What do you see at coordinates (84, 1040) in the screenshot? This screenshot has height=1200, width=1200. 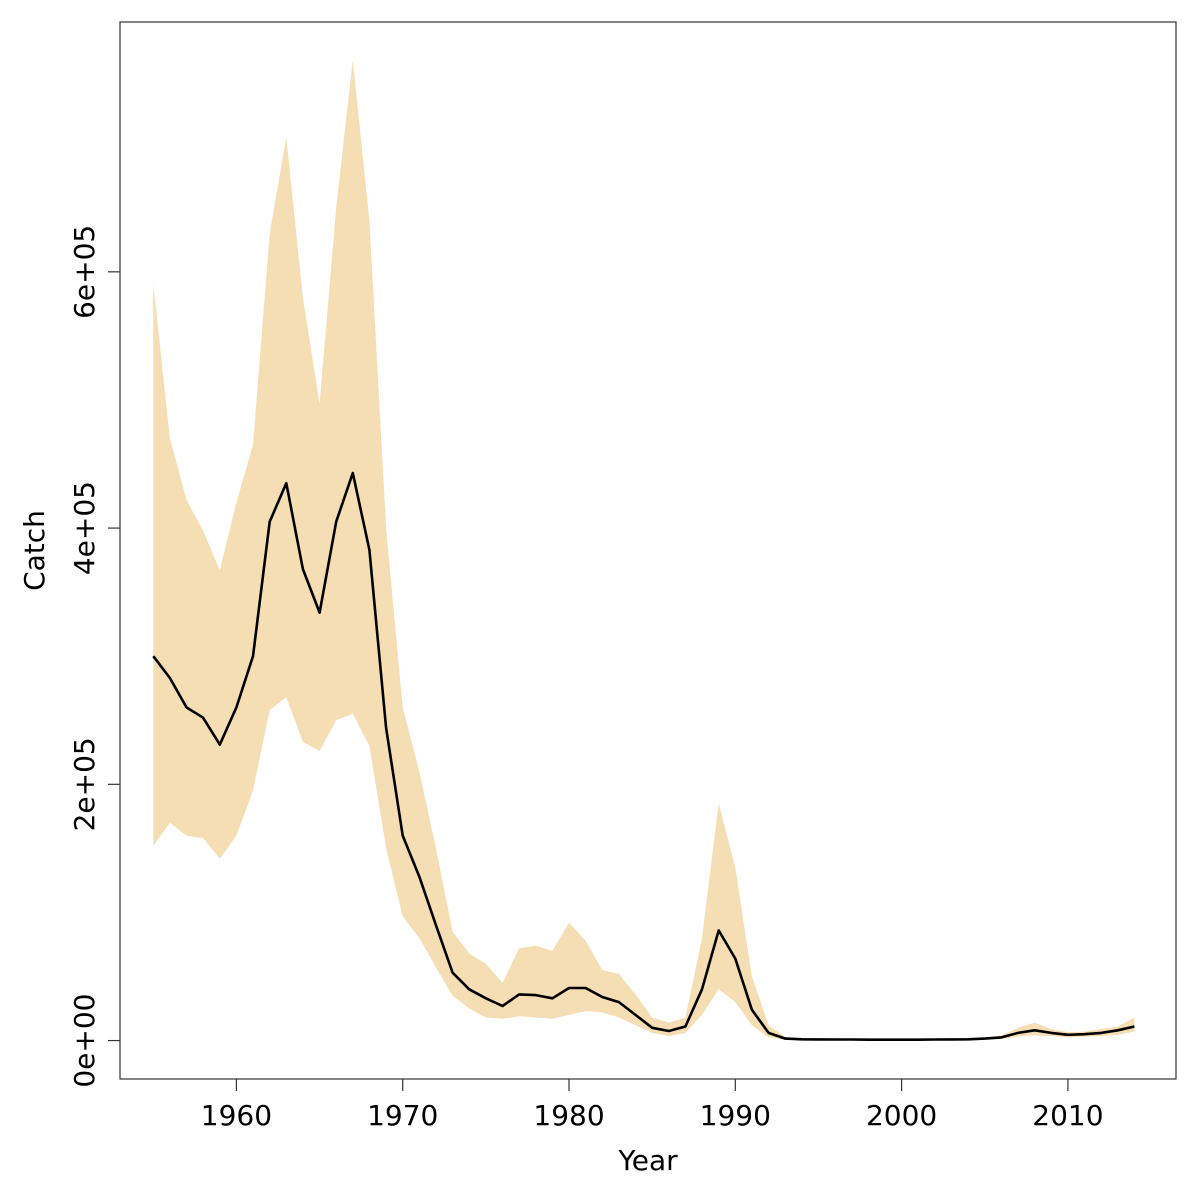 I see `y-tick-label: 0e+00` at bounding box center [84, 1040].